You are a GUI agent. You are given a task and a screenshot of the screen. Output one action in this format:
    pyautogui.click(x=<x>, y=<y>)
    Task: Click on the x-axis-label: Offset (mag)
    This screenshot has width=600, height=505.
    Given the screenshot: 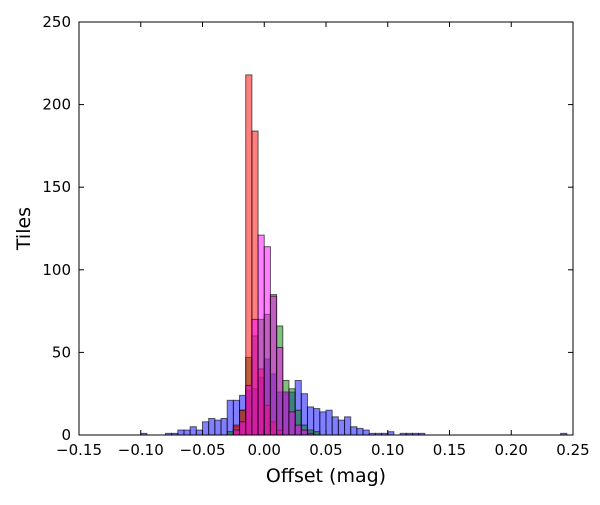 What is the action you would take?
    pyautogui.click(x=326, y=476)
    